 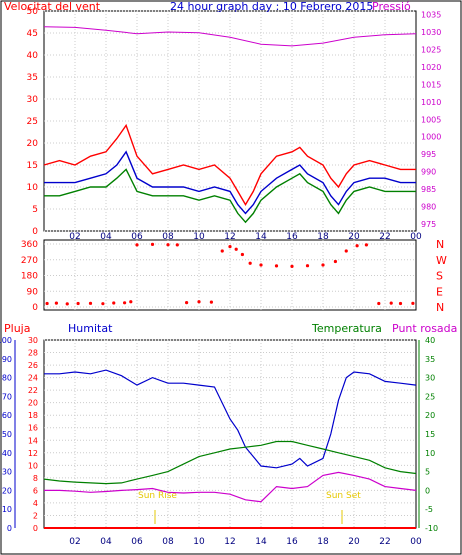 I want to click on wind-x-tick-label: 12, so click(x=229, y=237).